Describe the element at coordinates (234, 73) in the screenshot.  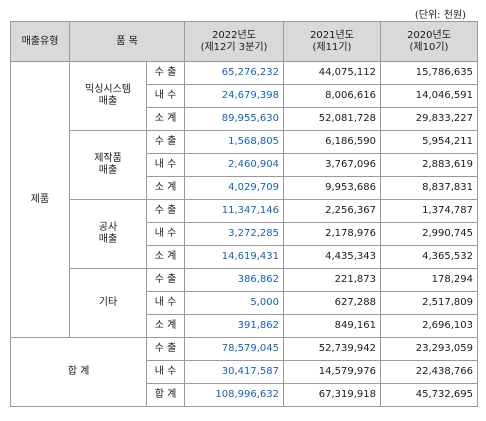
I see `value-2022: 65,276,232` at that location.